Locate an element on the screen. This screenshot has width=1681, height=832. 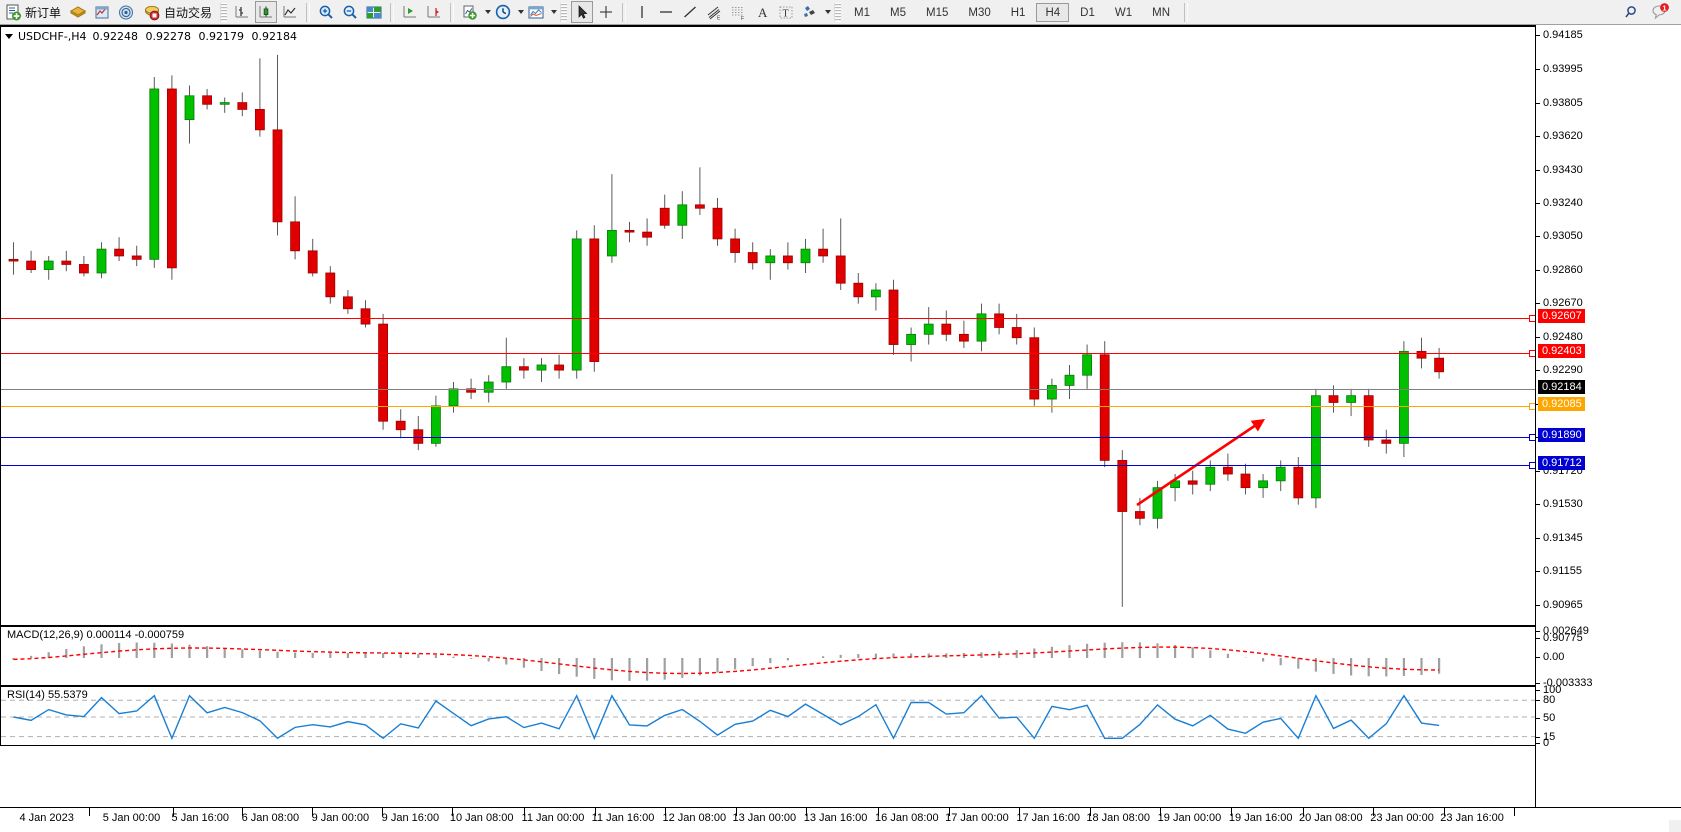
rsi-pane: RSI(14) 55.5379 is located at coordinates (768, 716).